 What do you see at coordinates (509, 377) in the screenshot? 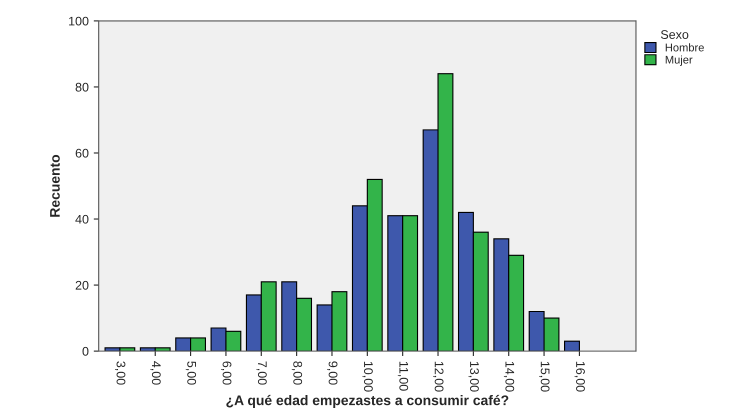
I see `x-tick-label: 14,00` at bounding box center [509, 377].